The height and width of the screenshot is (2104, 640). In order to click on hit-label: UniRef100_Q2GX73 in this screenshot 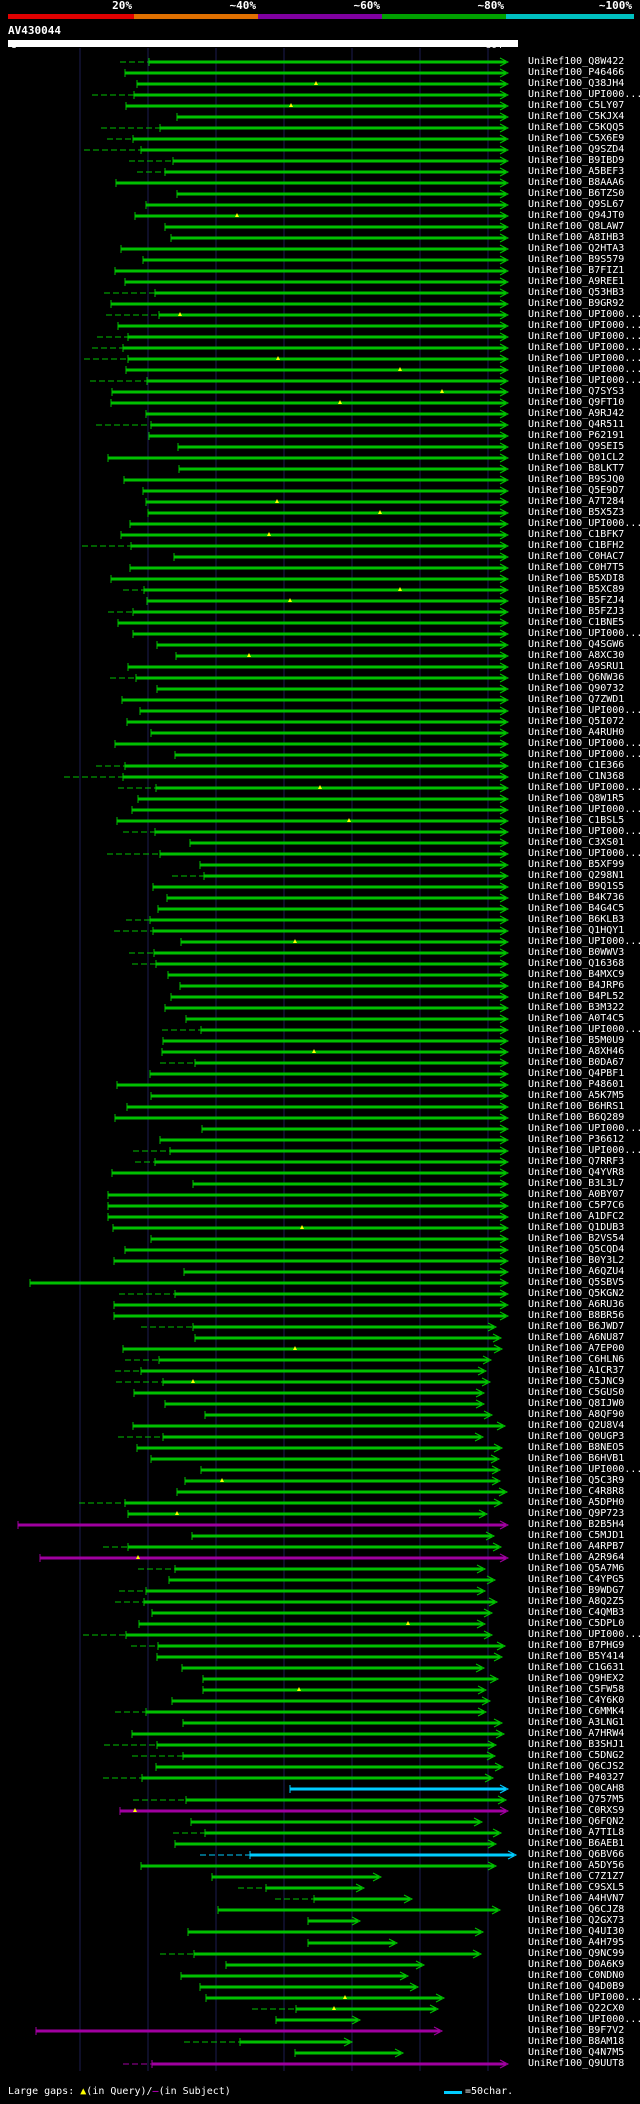, I will do `click(576, 1920)`.